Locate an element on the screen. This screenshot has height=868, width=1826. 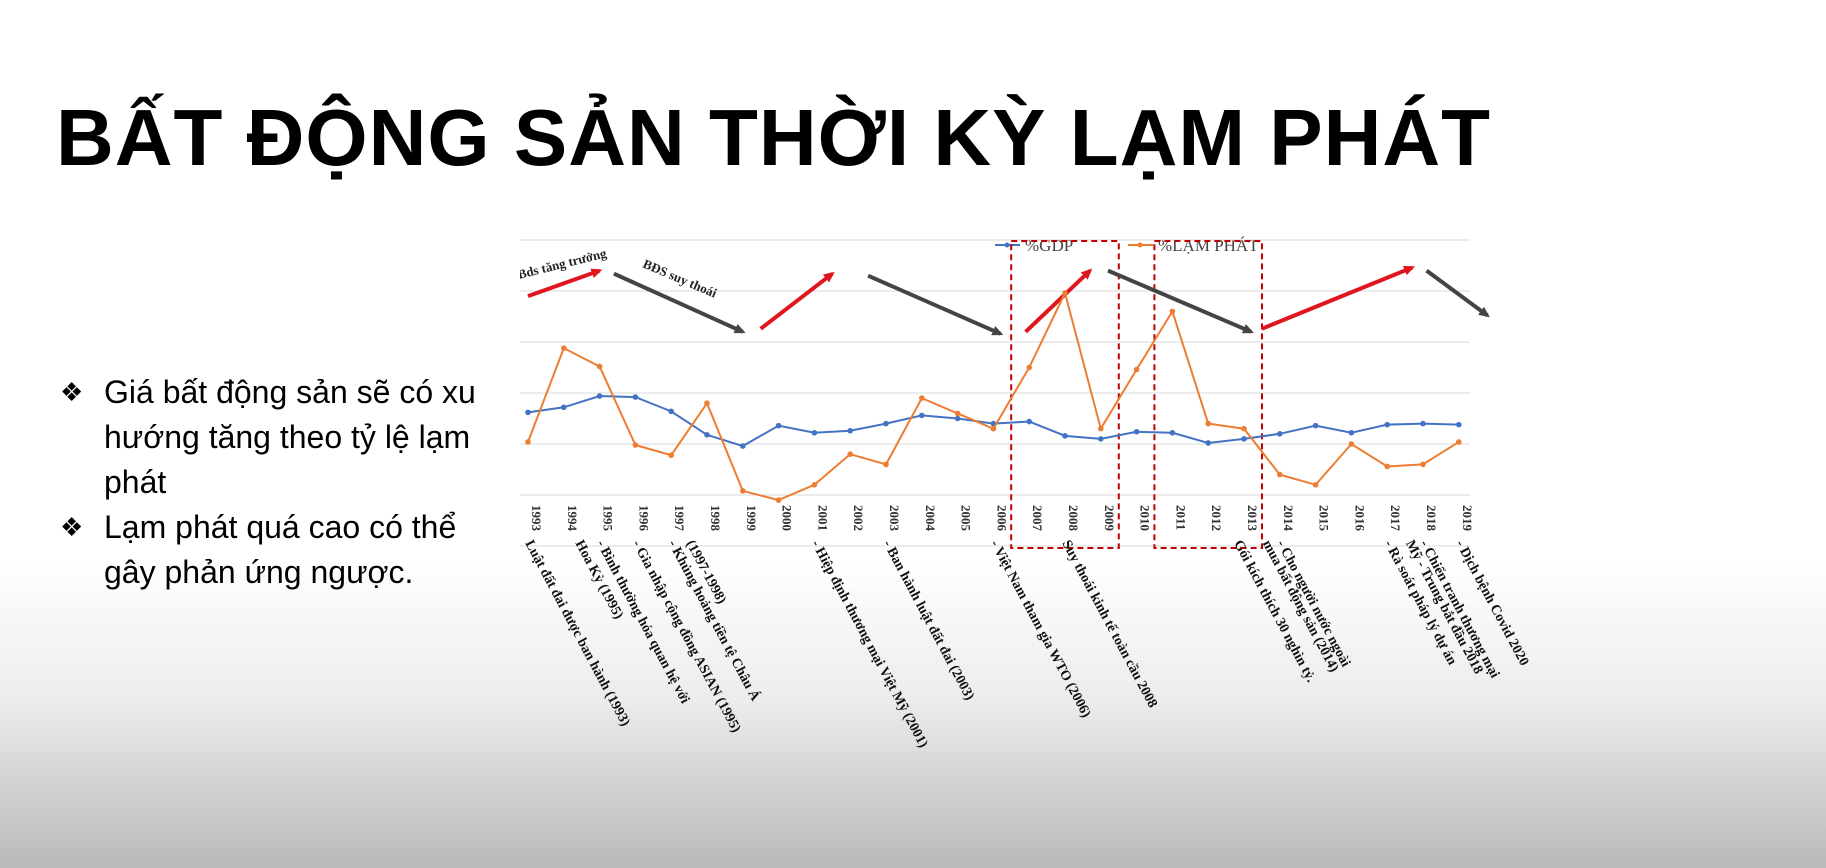
x-tick-label: 1997 is located at coordinates (679, 518).